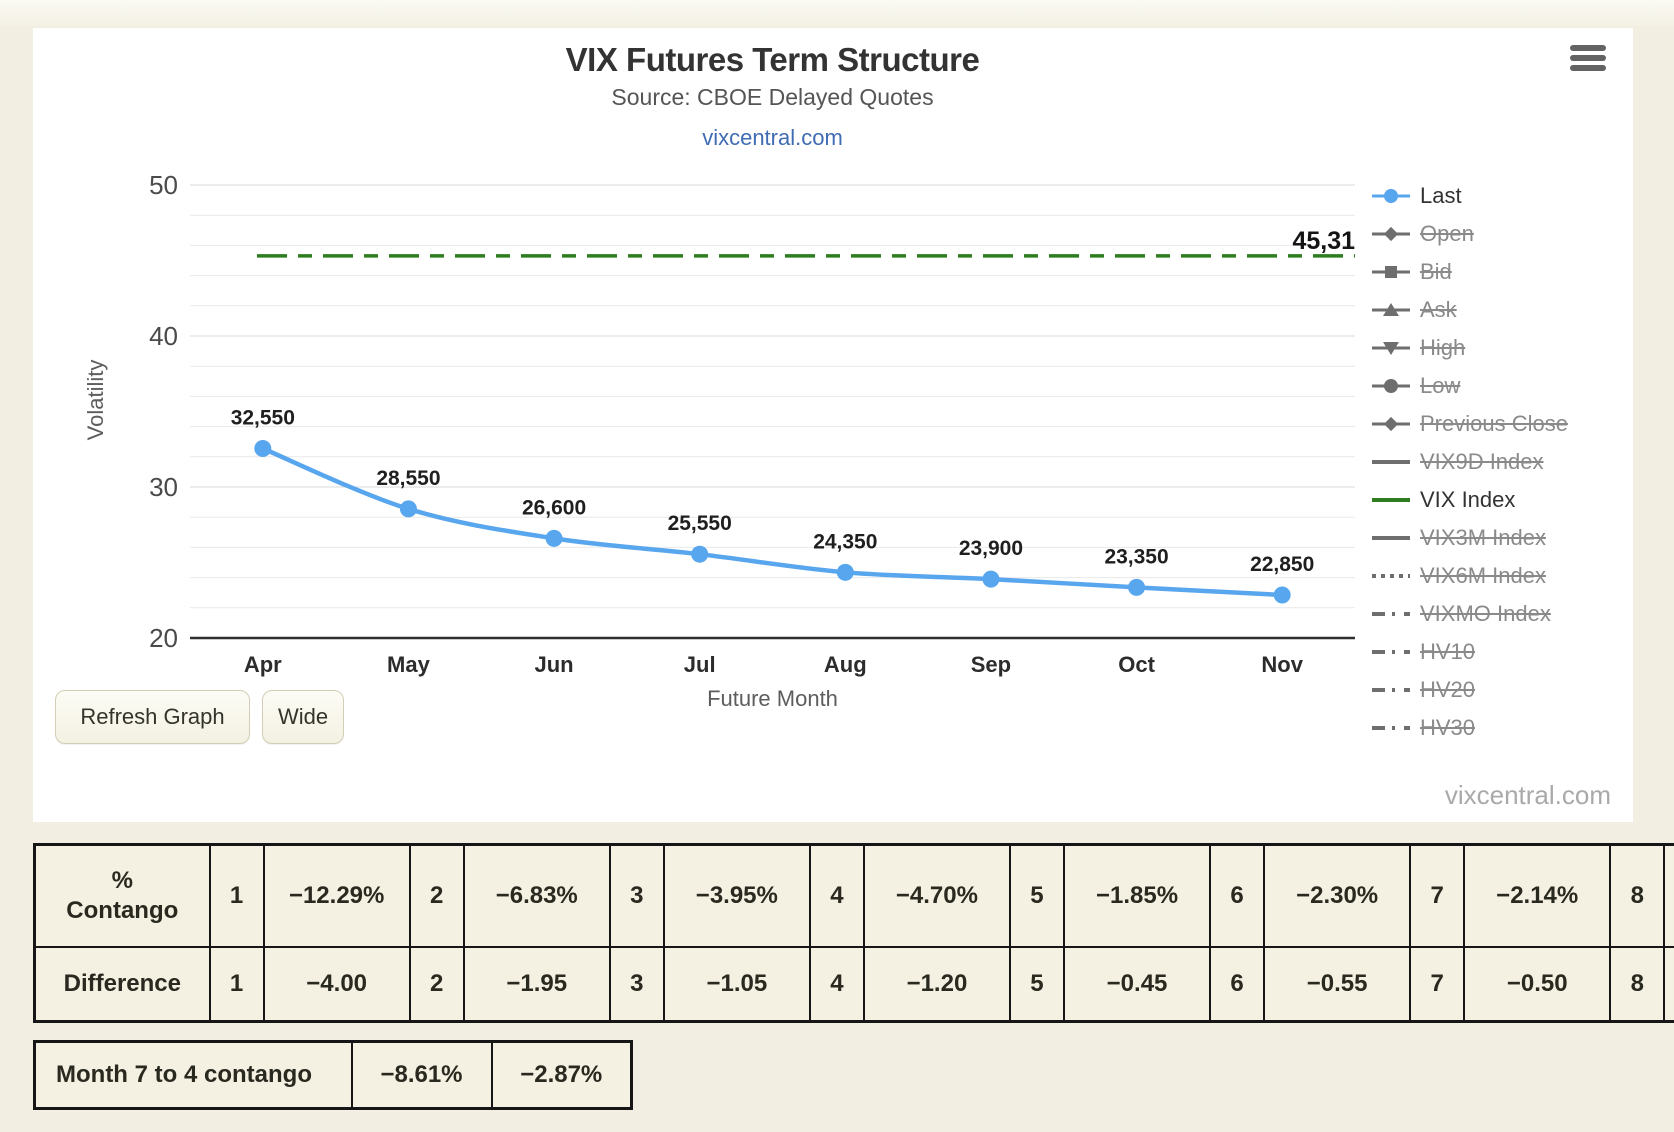 The image size is (1674, 1132). Describe the element at coordinates (772, 137) in the screenshot. I see `vixcentral-link: vixcentral.com` at that location.